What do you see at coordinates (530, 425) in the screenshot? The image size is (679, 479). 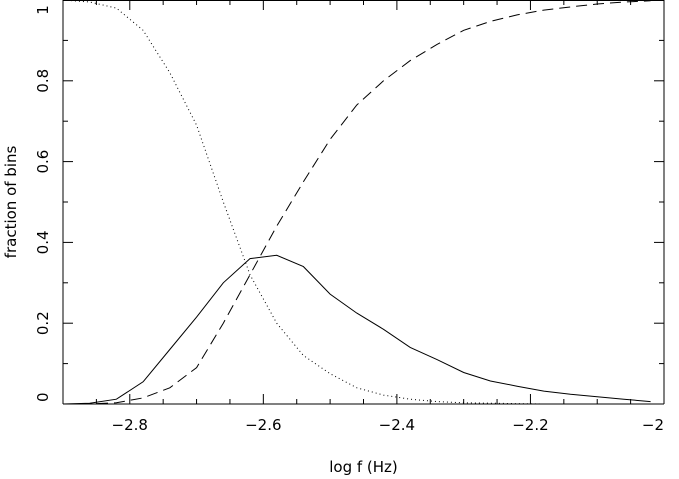 I see `x-tick-label: −2.2` at bounding box center [530, 425].